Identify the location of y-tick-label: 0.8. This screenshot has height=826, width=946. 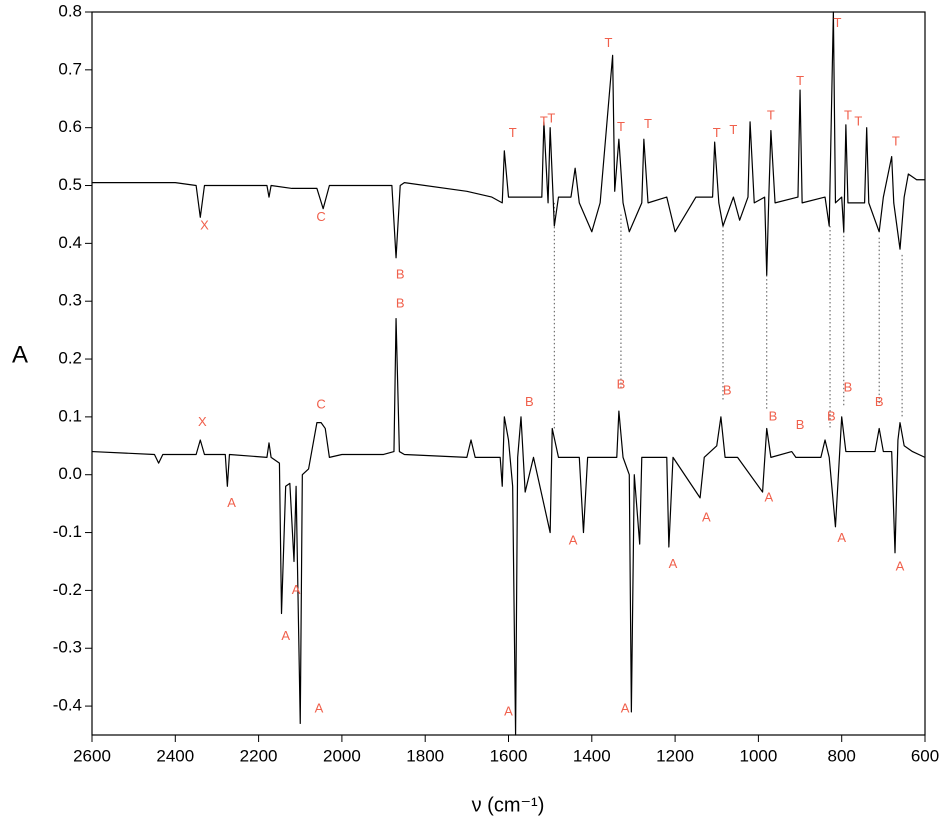
(70, 10).